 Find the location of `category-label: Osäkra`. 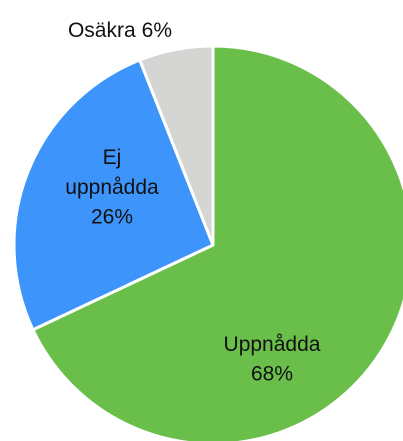

category-label: Osäkra is located at coordinates (102, 30).